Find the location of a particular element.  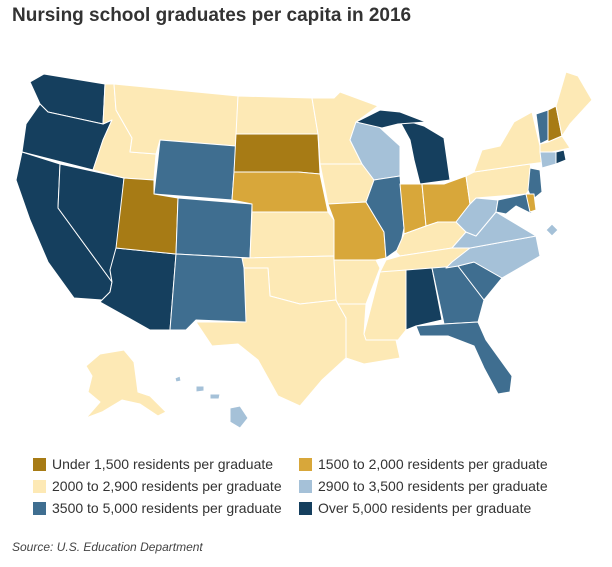

legend-label: 2000 to 2,900 residents per graduate is located at coordinates (167, 486).